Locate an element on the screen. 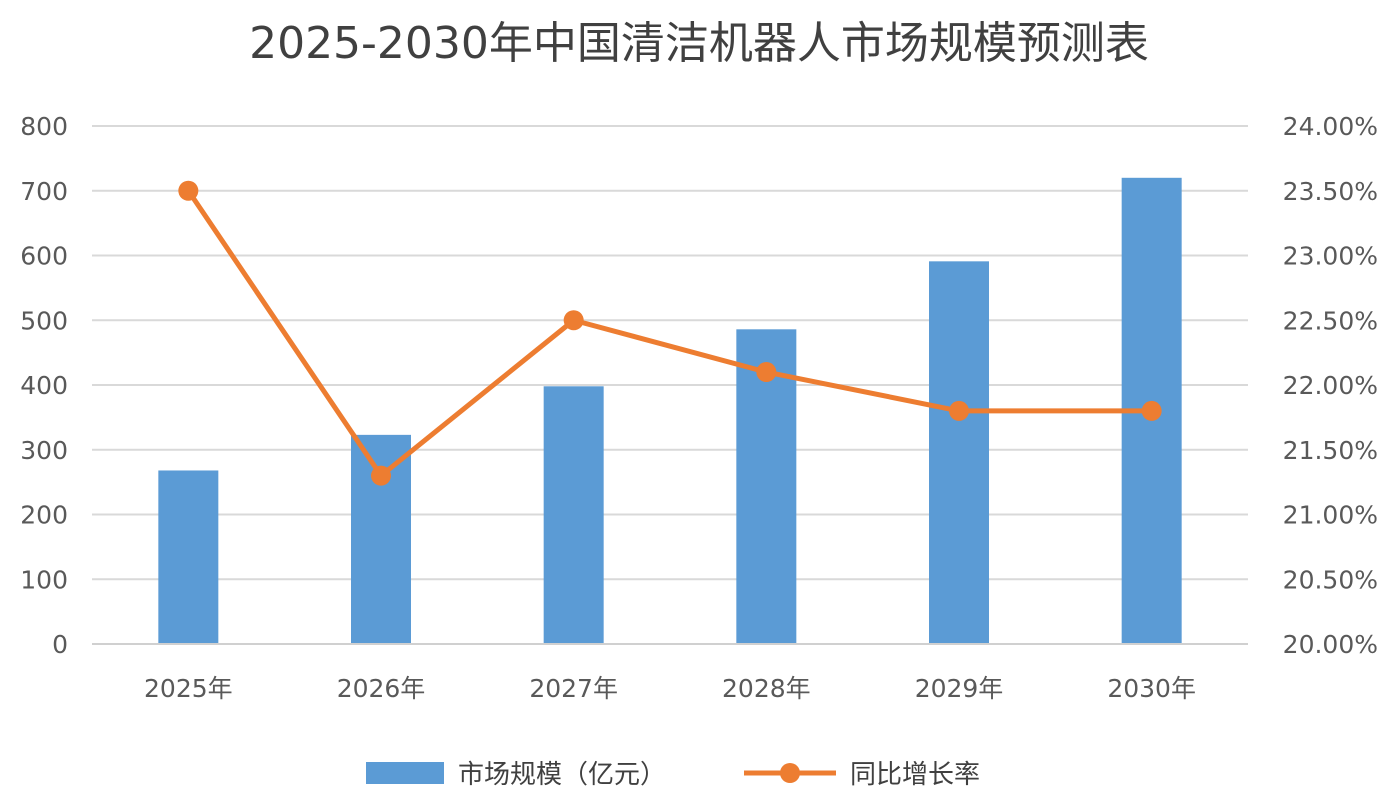 The width and height of the screenshot is (1399, 803). left-tick-label: 200 is located at coordinates (44, 515).